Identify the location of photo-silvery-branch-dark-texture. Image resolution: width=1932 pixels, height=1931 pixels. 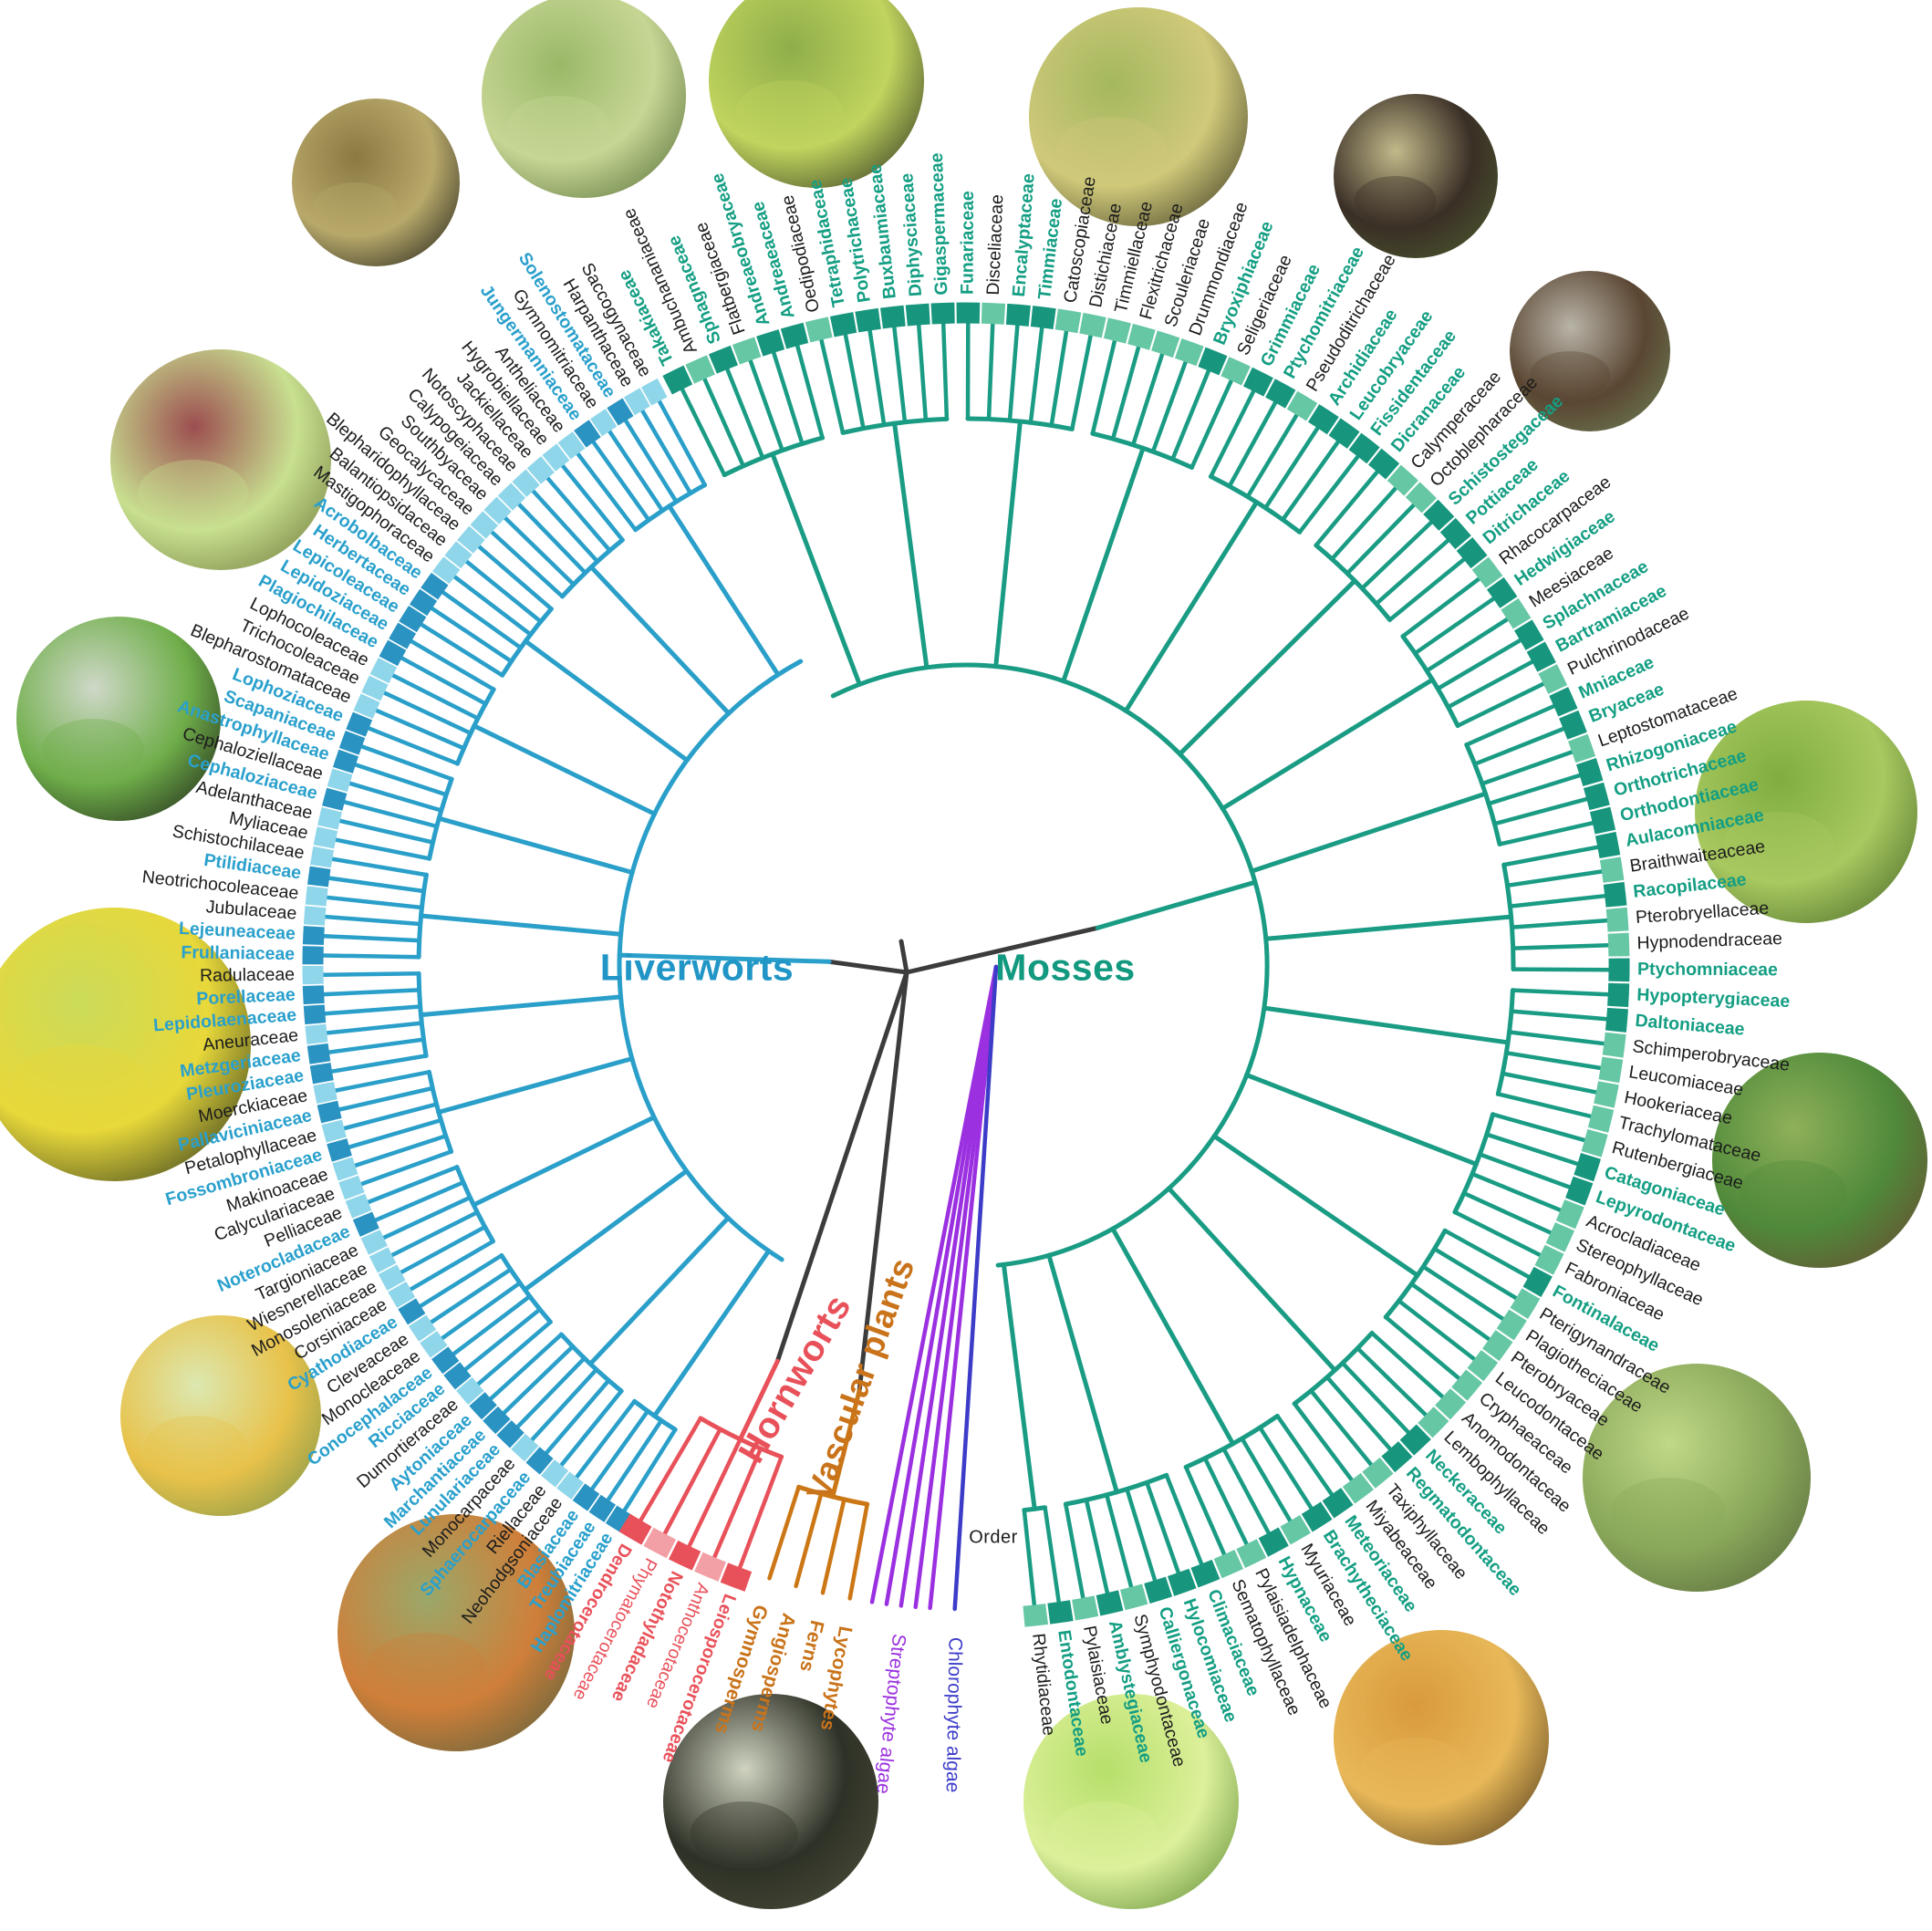
(93, 750).